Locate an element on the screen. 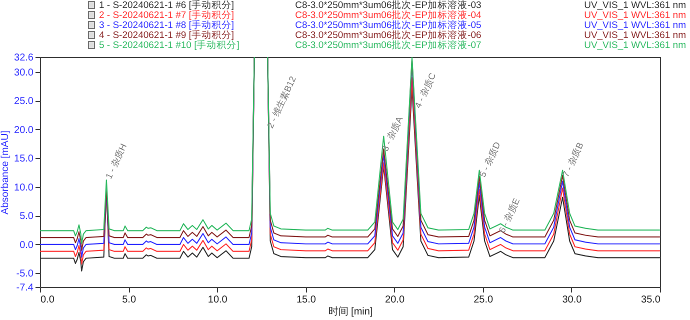  annotation: 7 - 杂质B is located at coordinates (573, 159).